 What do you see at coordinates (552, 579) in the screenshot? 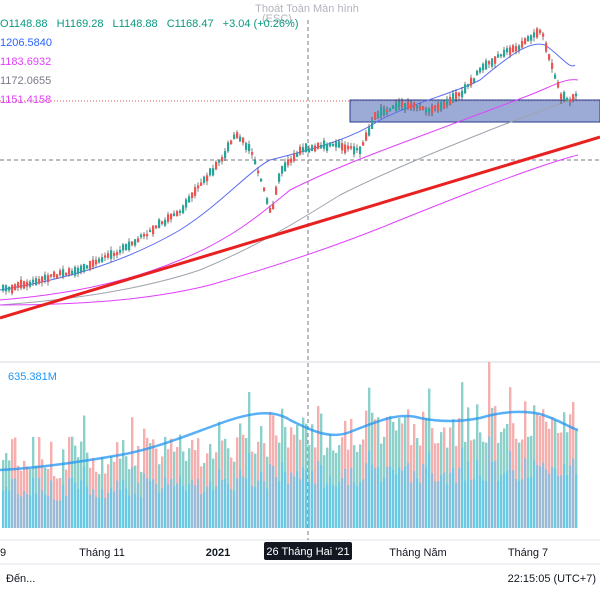
I see `clock-timezone: 22:15:05 (UTC+7)` at bounding box center [552, 579].